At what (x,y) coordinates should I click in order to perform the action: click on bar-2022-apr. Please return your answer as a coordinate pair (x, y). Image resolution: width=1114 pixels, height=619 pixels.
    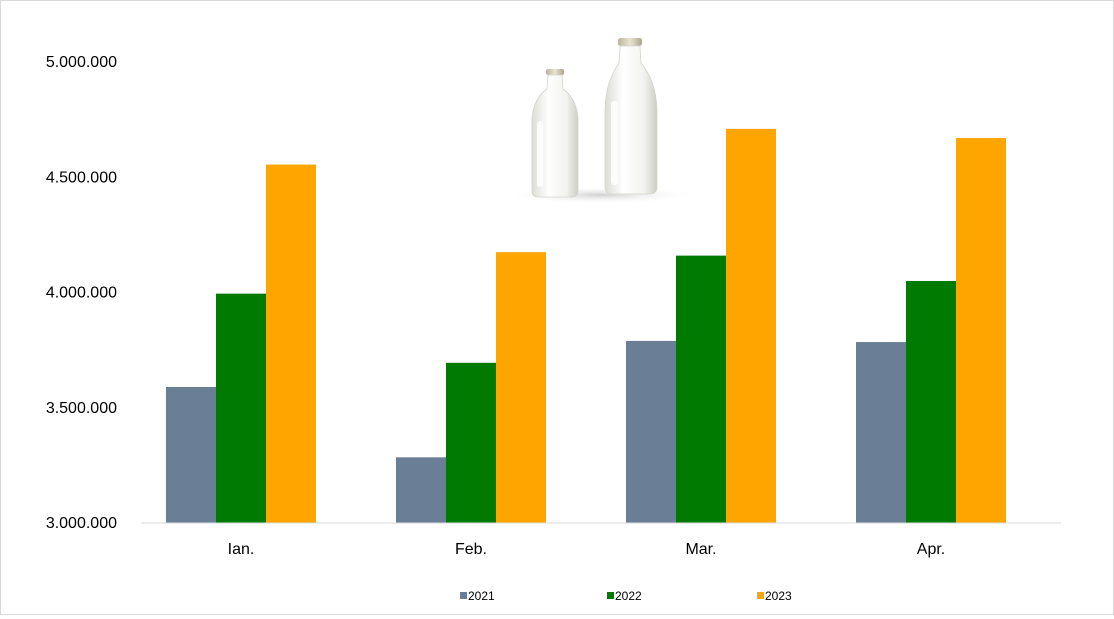
    Looking at the image, I should click on (931, 401).